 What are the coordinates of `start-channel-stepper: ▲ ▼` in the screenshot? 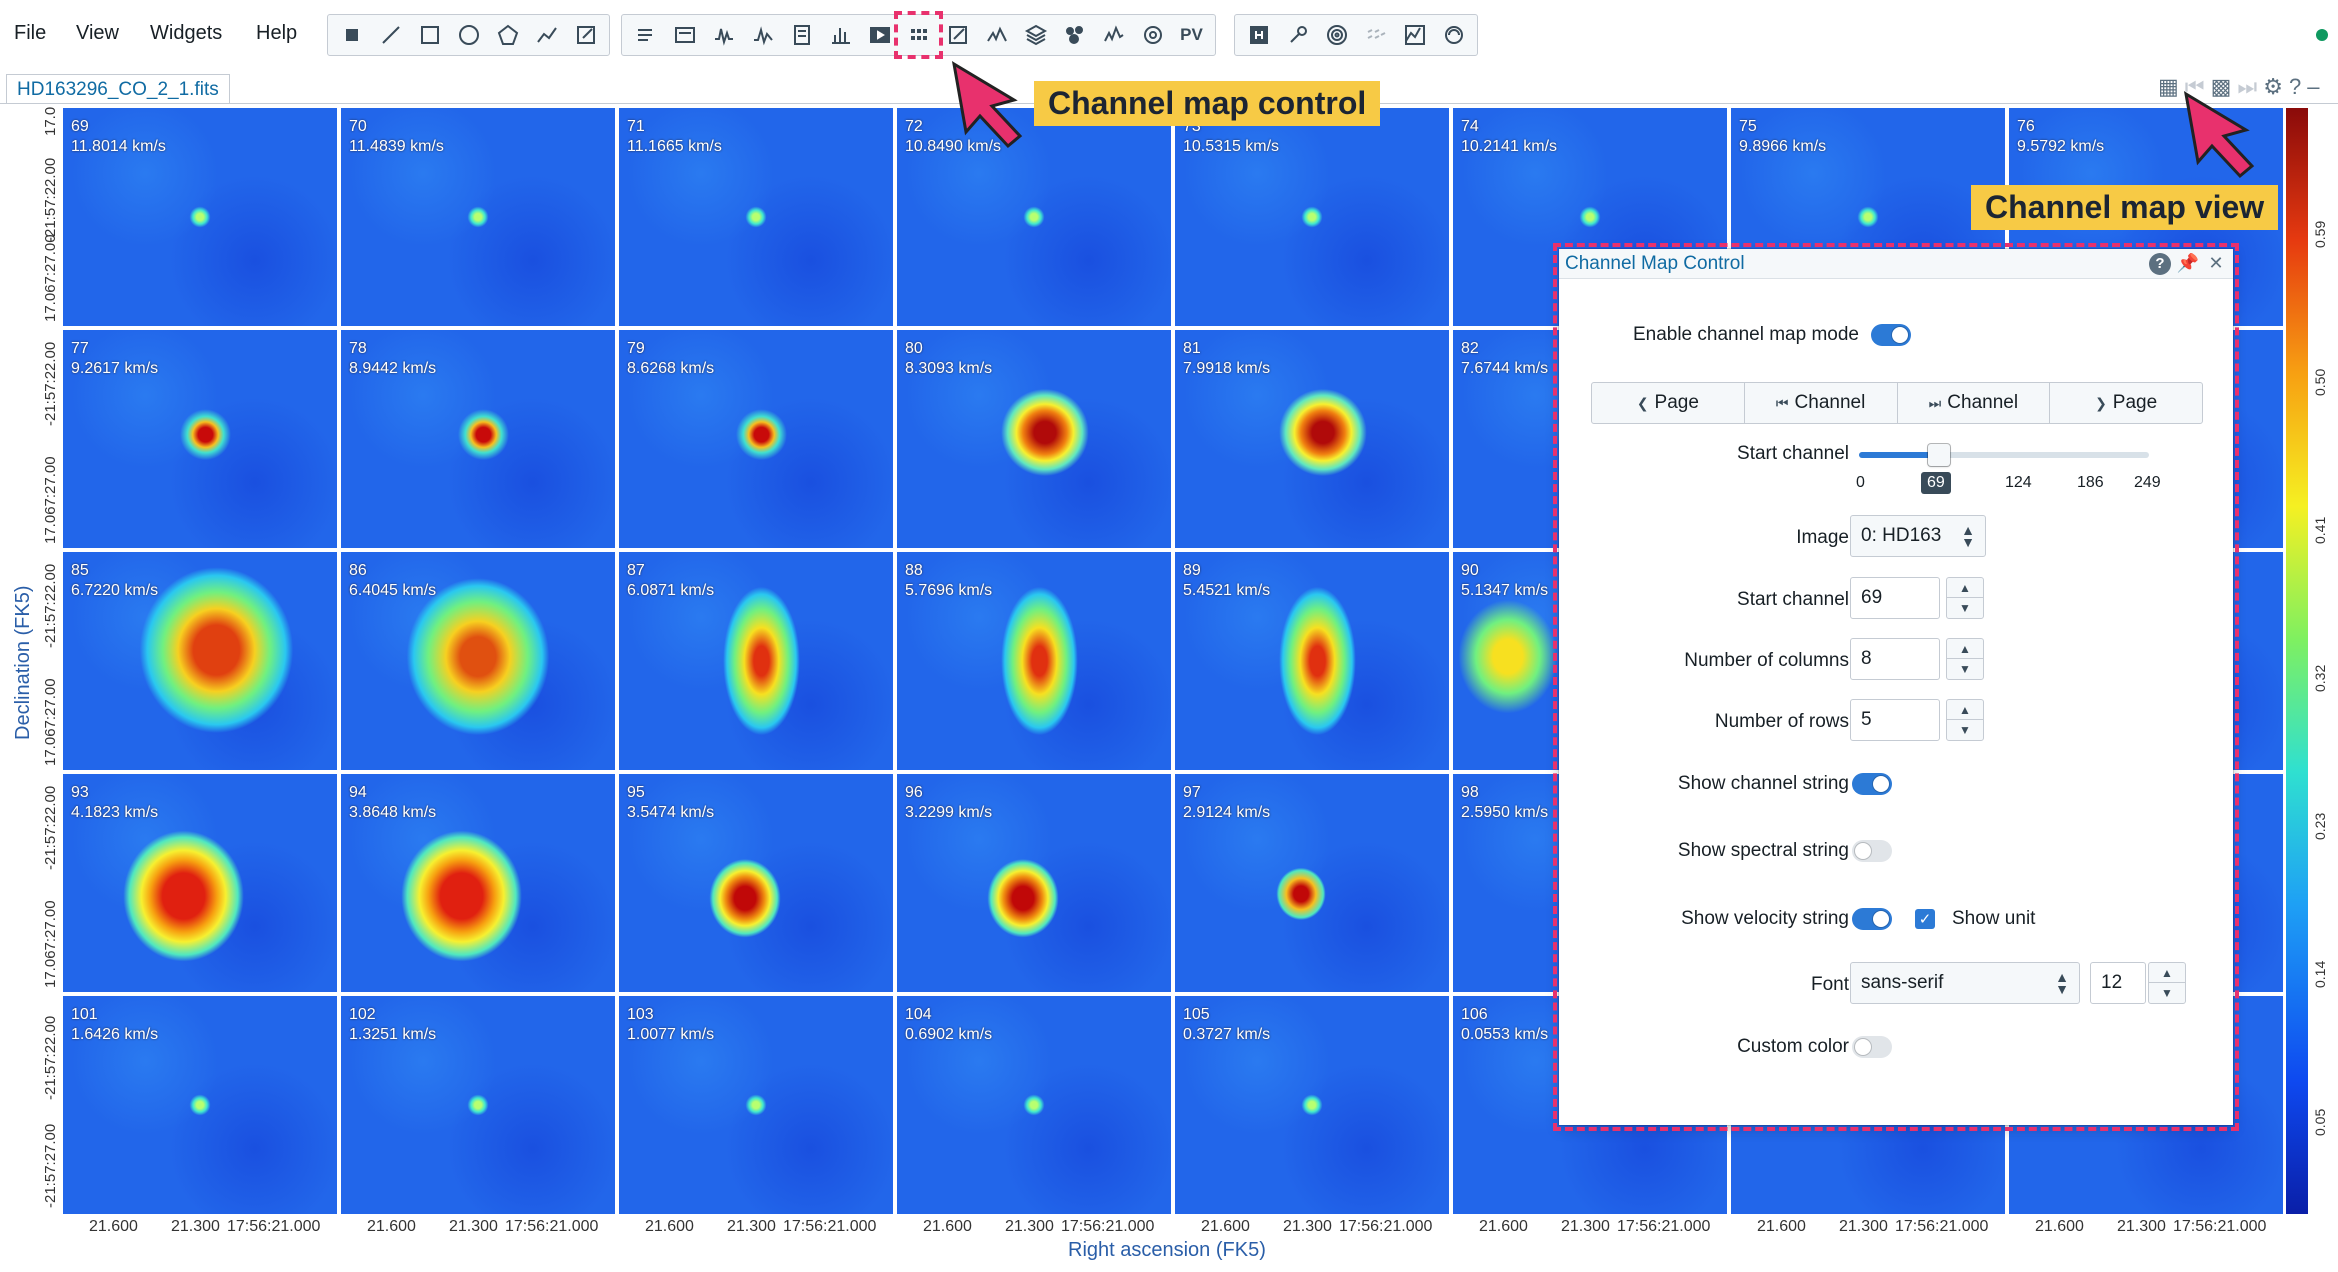 It's located at (1965, 598).